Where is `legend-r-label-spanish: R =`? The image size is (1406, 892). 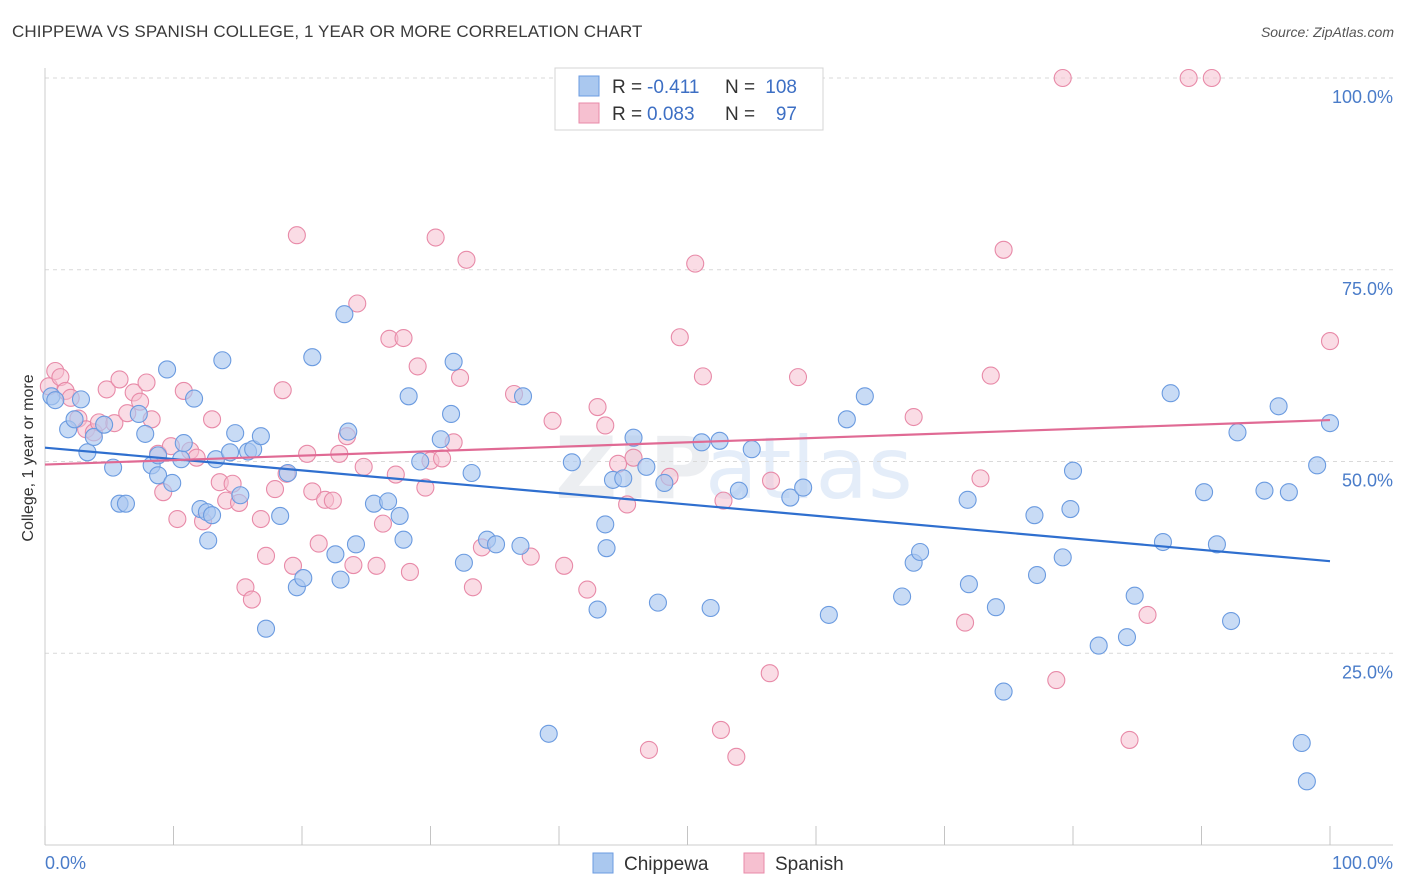
legend-r-label-spanish: R = is located at coordinates (627, 114).